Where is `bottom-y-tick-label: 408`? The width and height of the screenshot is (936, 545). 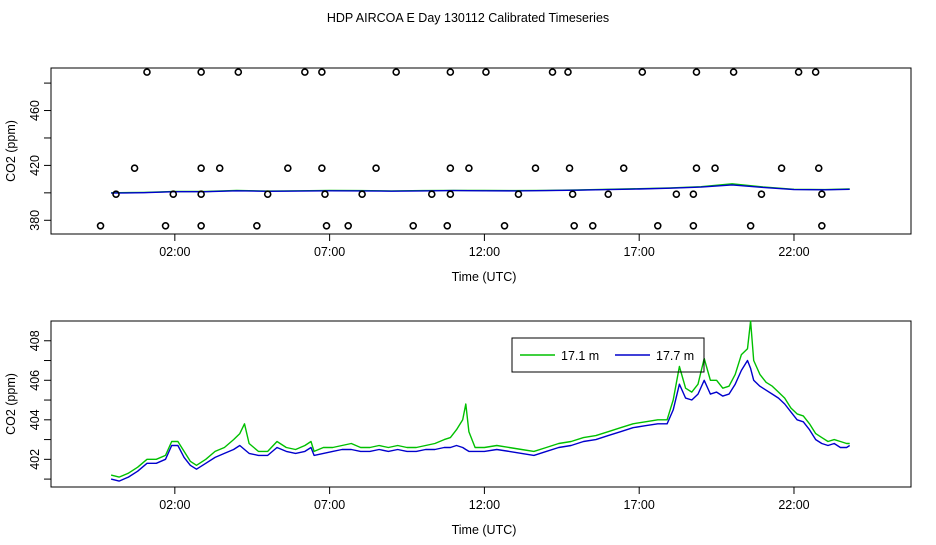 bottom-y-tick-label: 408 is located at coordinates (35, 340).